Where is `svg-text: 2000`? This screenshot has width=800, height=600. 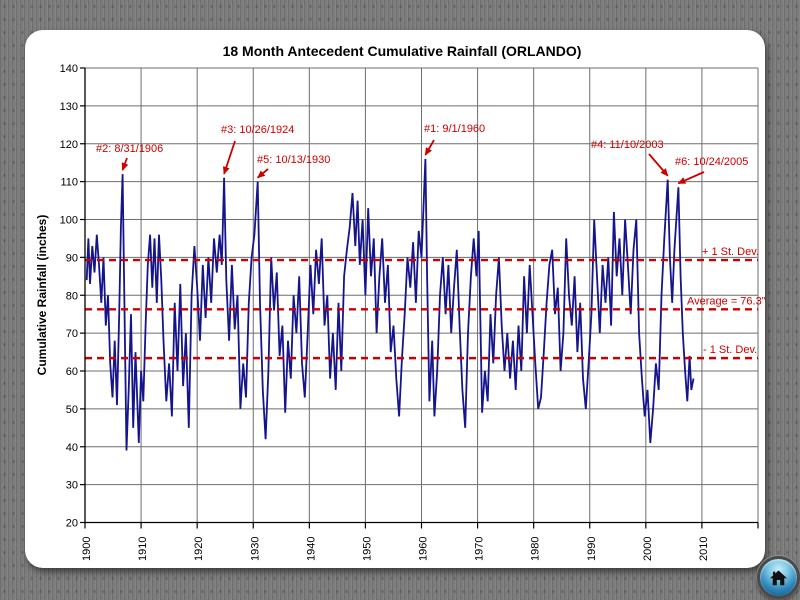 svg-text: 2000 is located at coordinates (648, 549).